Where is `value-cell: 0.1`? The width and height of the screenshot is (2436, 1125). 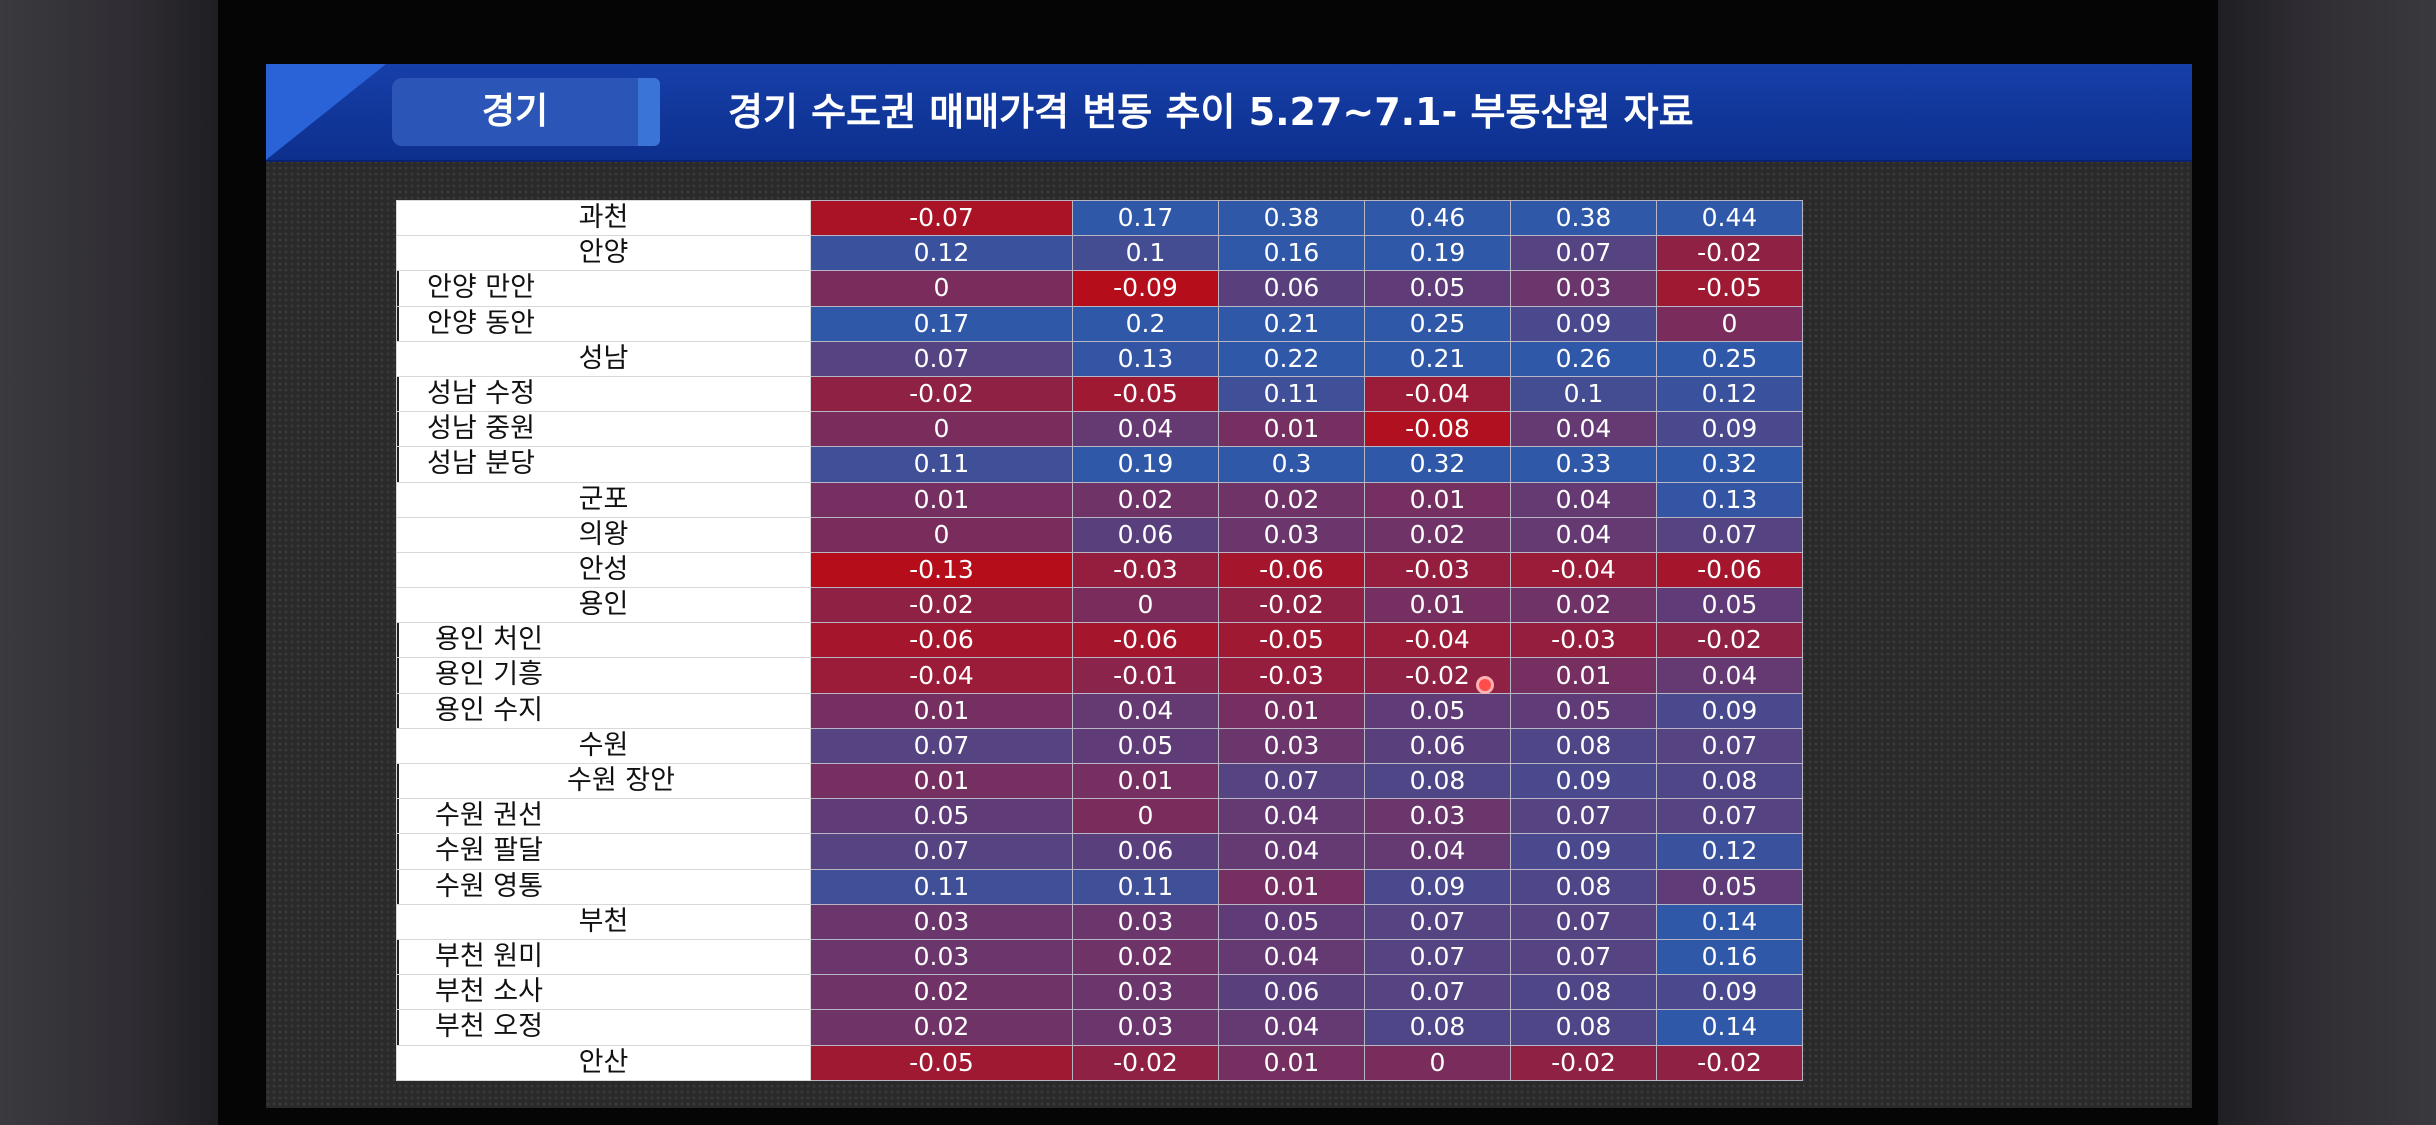
value-cell: 0.1 is located at coordinates (1145, 253).